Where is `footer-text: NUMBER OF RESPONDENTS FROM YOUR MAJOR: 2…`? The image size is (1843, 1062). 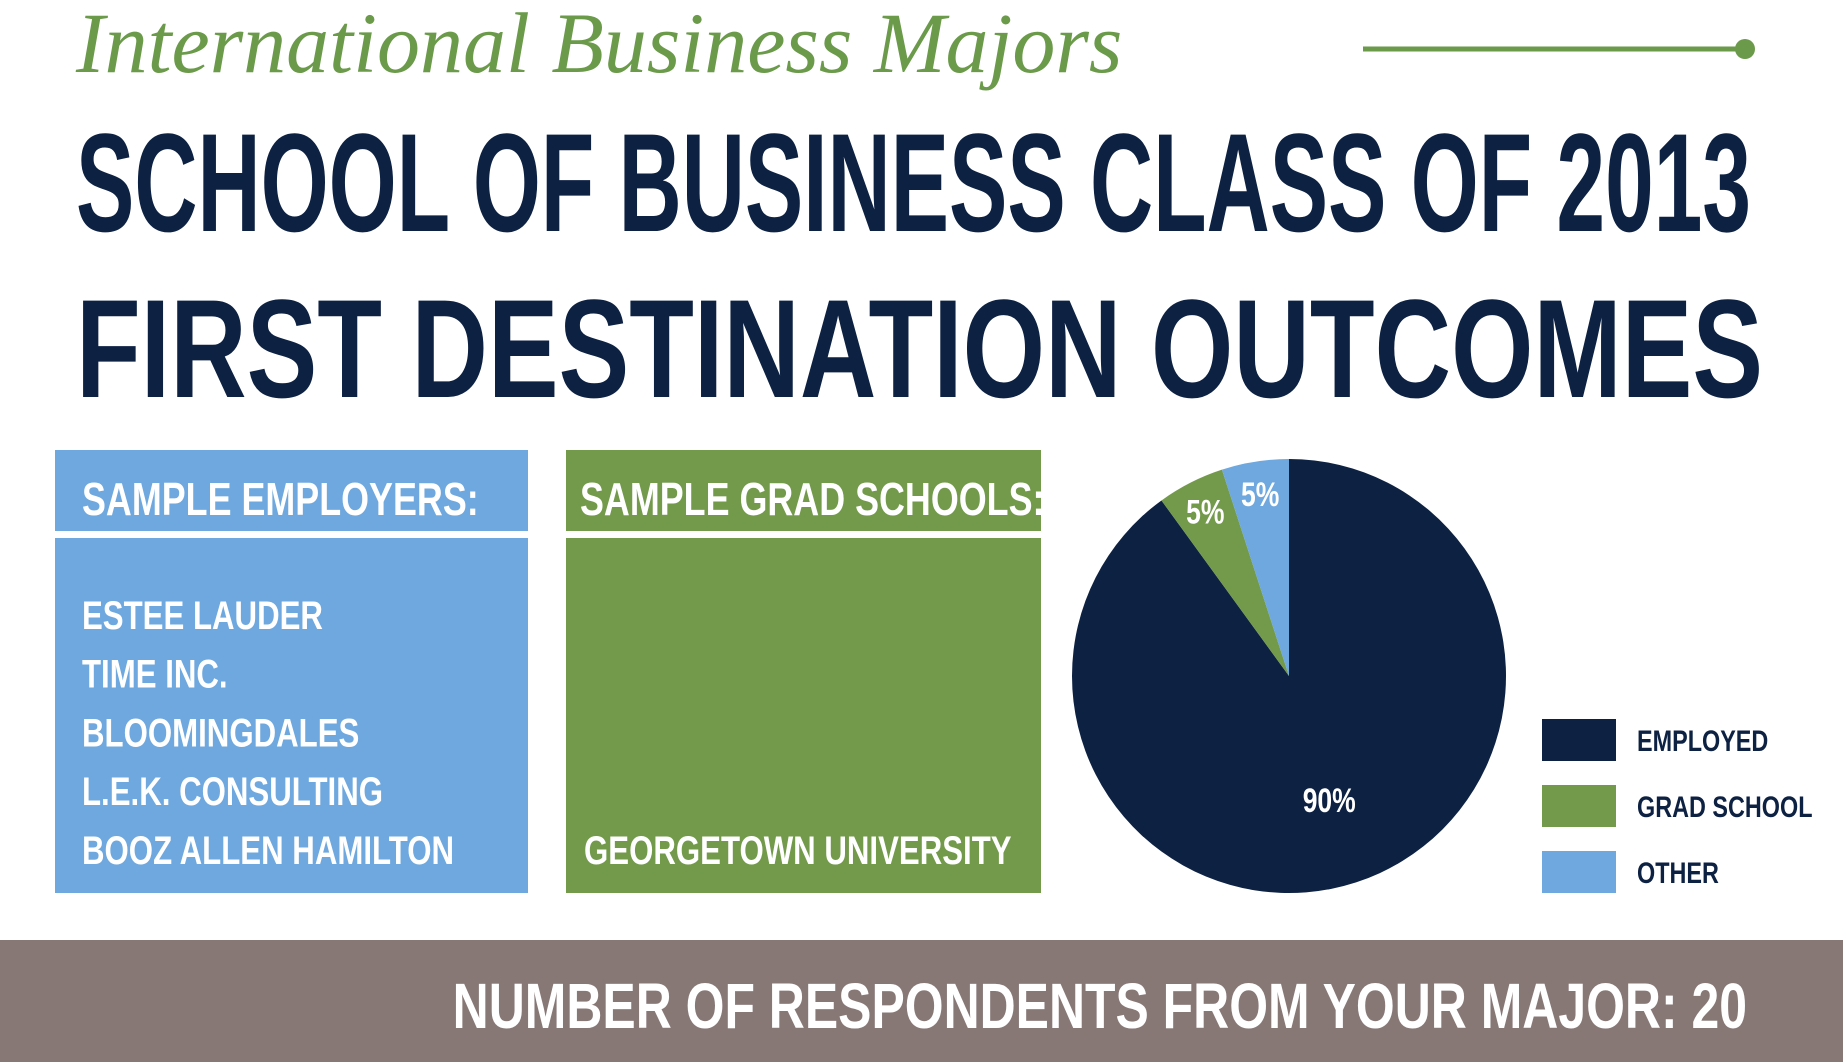 footer-text: NUMBER OF RESPONDENTS FROM YOUR MAJOR: 2… is located at coordinates (1100, 1006).